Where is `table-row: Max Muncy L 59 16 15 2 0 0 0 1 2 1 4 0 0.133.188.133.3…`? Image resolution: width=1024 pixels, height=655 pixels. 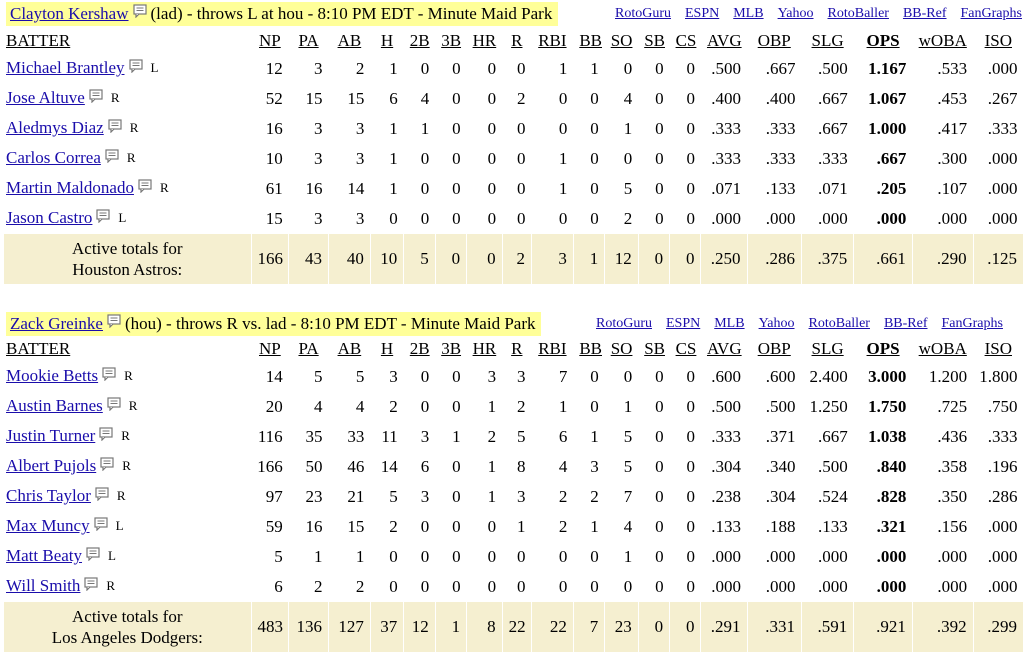
table-row: Max Muncy L 59 16 15 2 0 0 0 1 2 1 4 0 0.133.188.133.3… is located at coordinates (514, 527).